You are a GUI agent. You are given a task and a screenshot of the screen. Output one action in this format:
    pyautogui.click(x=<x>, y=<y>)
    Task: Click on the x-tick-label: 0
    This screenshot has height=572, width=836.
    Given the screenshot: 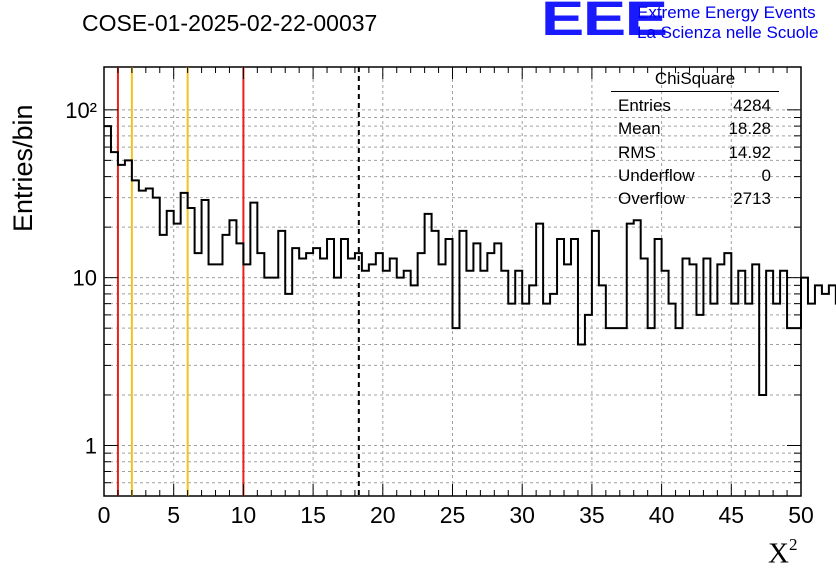 What is the action you would take?
    pyautogui.click(x=104, y=515)
    